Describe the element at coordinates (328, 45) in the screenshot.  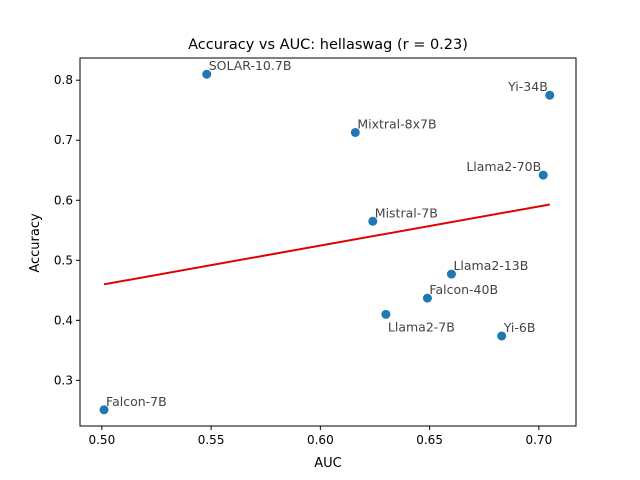
I see `chart-title: Accuracy vs AUC: hellaswag (r = 0.23)` at that location.